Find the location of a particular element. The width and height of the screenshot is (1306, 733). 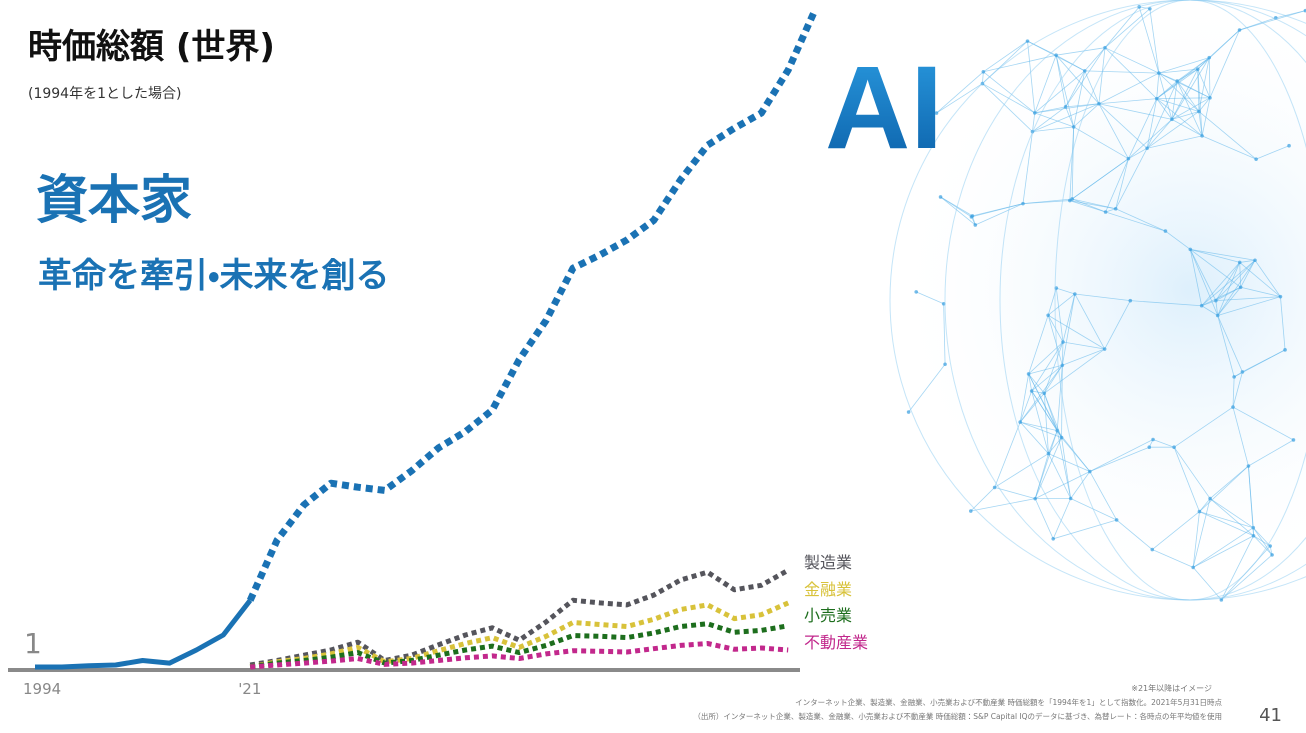

line-series is located at coordinates (144, 634).